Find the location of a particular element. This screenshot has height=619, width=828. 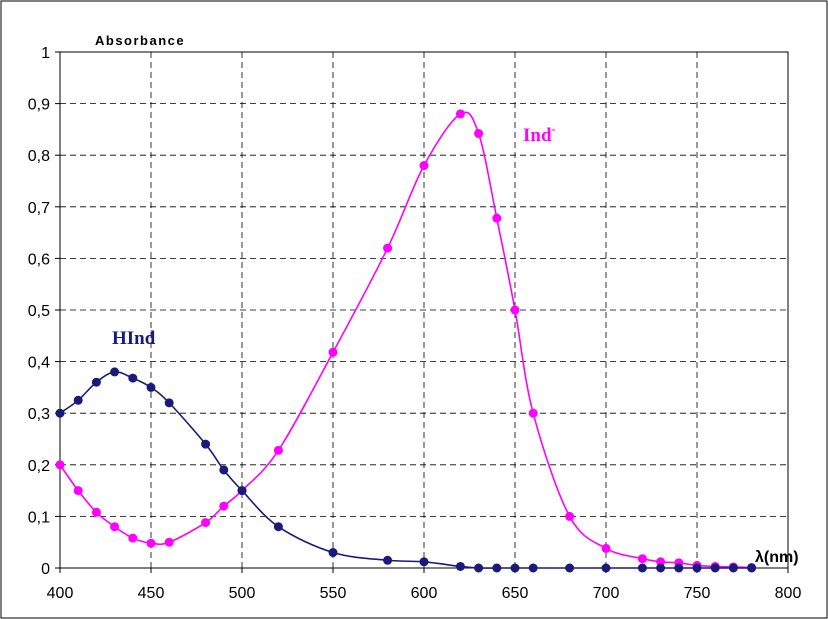

x-tick-label: 450 is located at coordinates (151, 593).